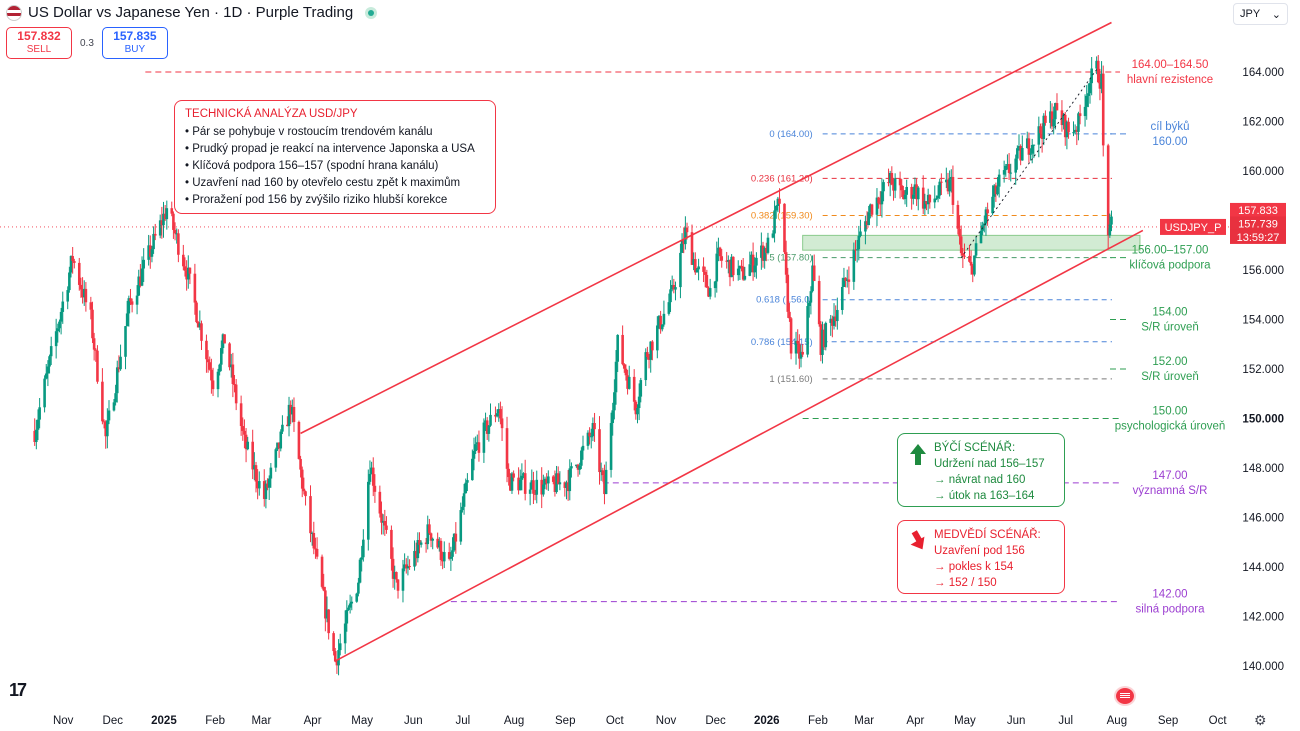 This screenshot has width=1300, height=731. What do you see at coordinates (1263, 519) in the screenshot?
I see `y-tick-label: 146.000` at bounding box center [1263, 519].